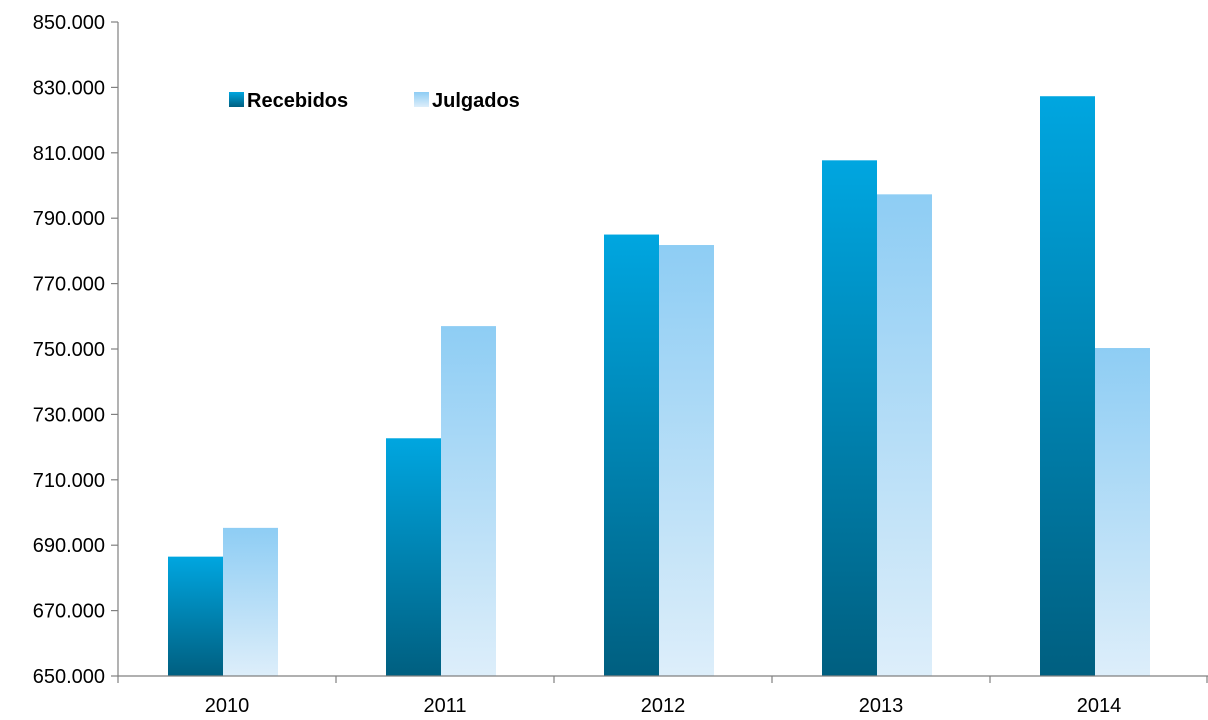 The width and height of the screenshot is (1208, 720). I want to click on y-tick-label: 750.000, so click(69, 350).